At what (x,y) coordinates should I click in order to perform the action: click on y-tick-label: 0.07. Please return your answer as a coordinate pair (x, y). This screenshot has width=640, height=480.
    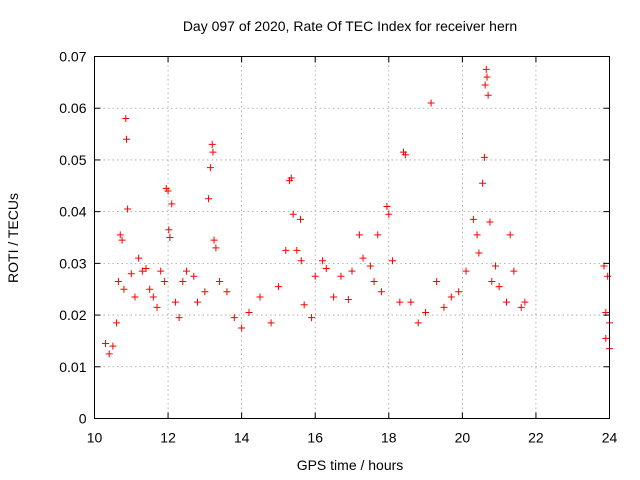
    Looking at the image, I should click on (72, 57).